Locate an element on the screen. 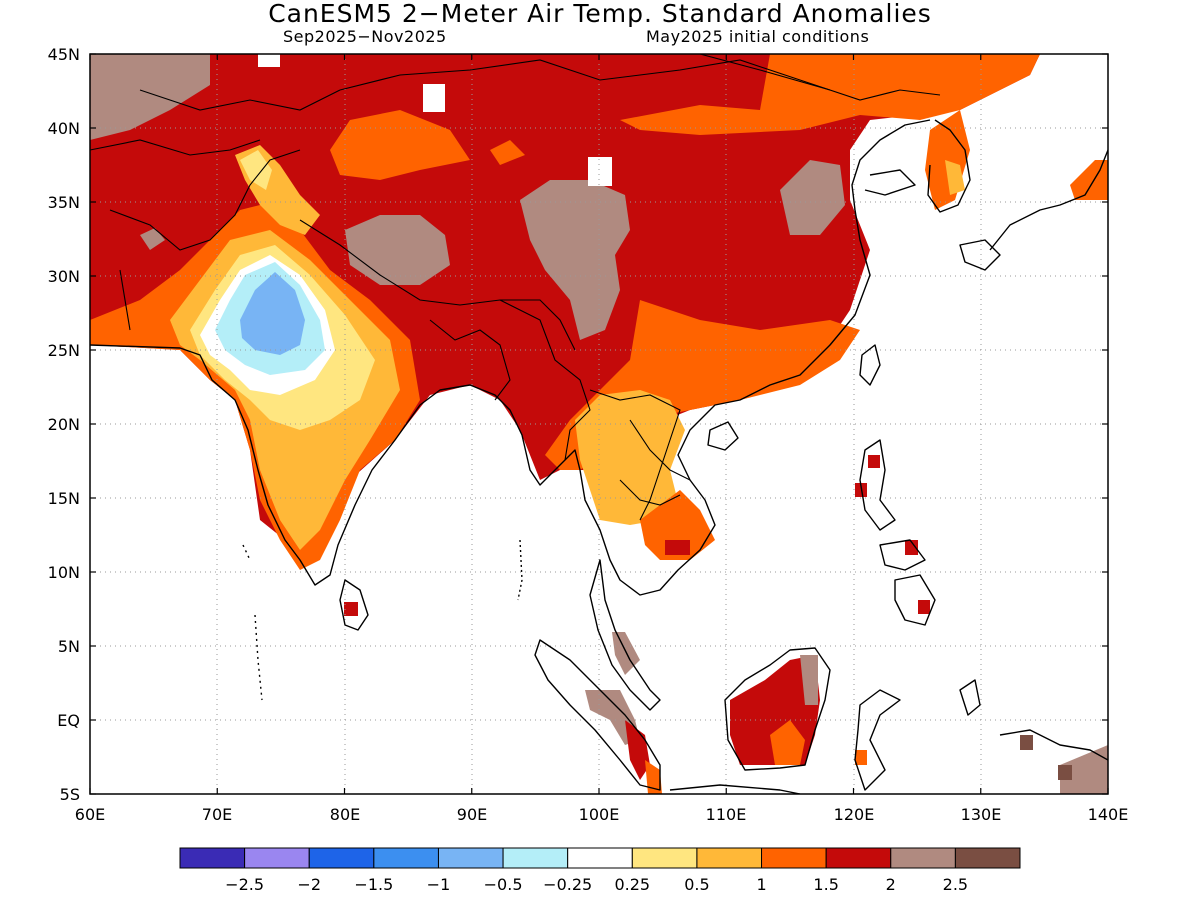 Image resolution: width=1200 pixels, height=900 pixels. coastline-sumatra is located at coordinates (597, 715).